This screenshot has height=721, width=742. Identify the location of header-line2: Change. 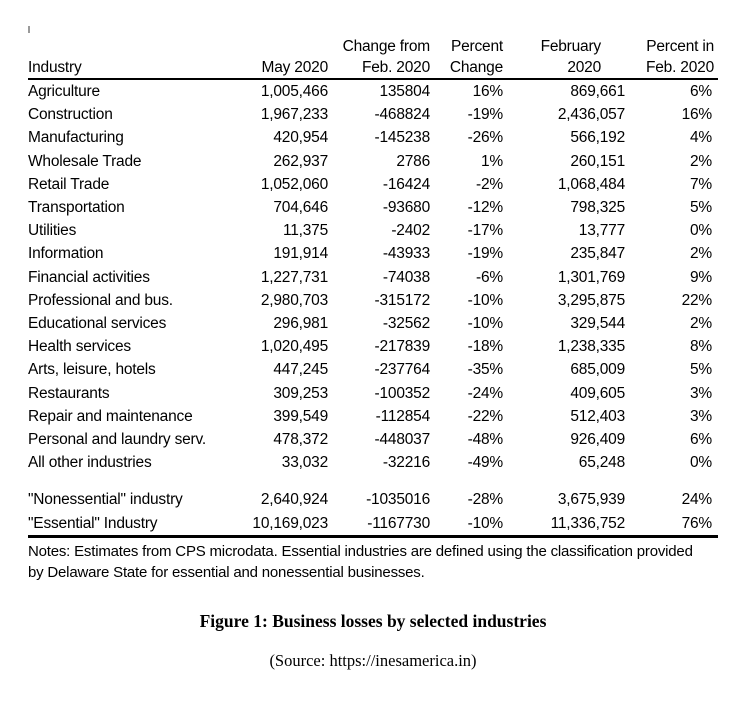
(476, 67).